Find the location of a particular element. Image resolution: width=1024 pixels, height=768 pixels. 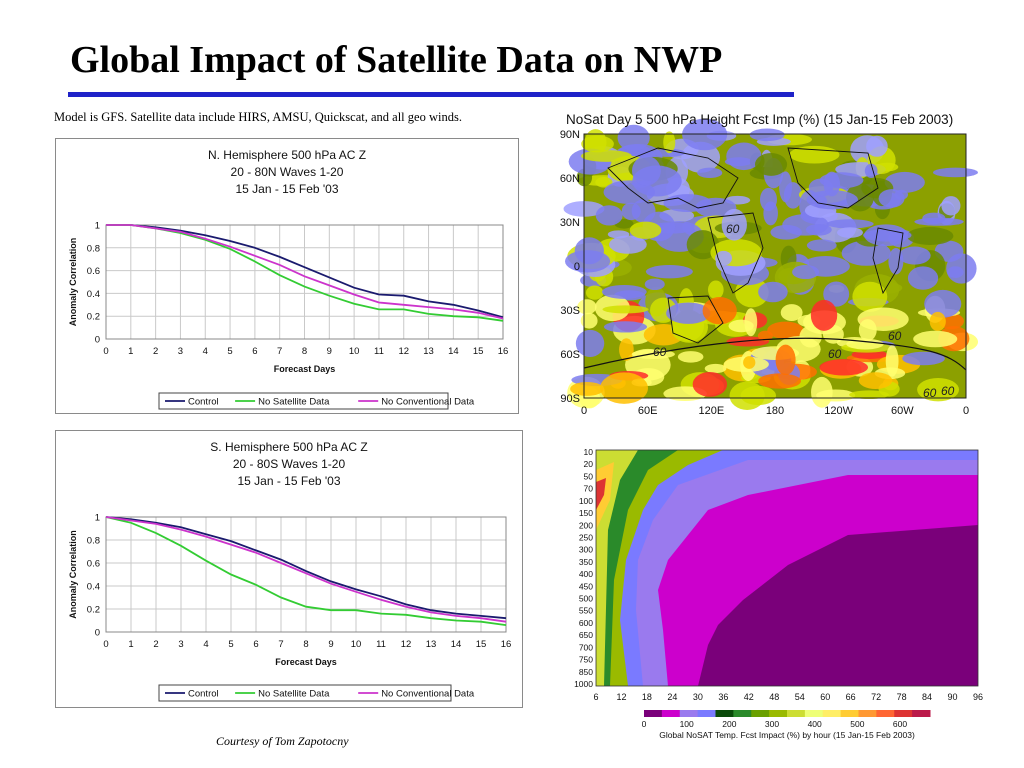

x-tick-label: 16 is located at coordinates (503, 351).